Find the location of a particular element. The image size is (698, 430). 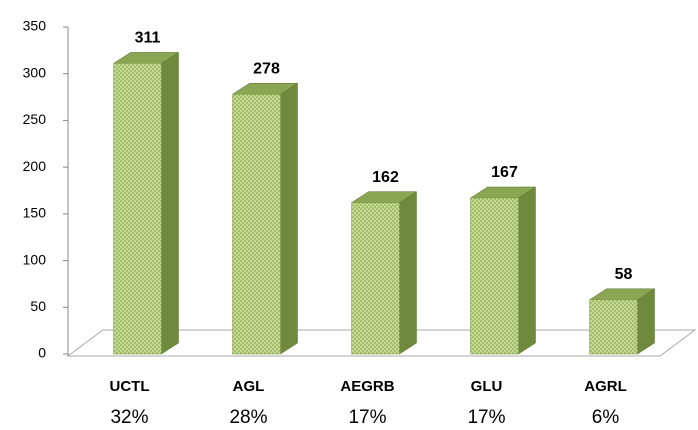

y-tick-label: 50 is located at coordinates (38, 306).